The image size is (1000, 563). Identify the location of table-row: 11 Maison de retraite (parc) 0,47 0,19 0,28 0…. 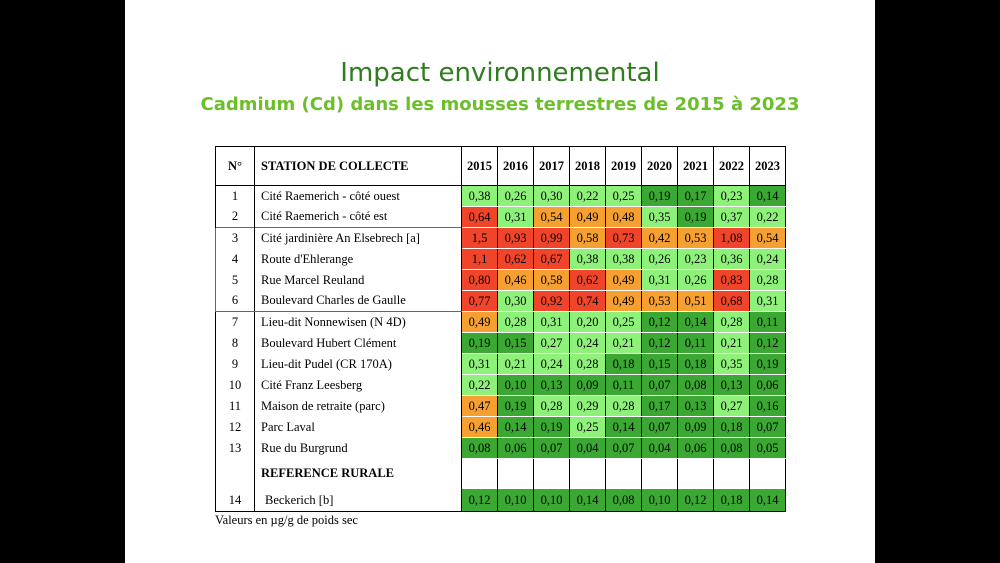
(500, 406).